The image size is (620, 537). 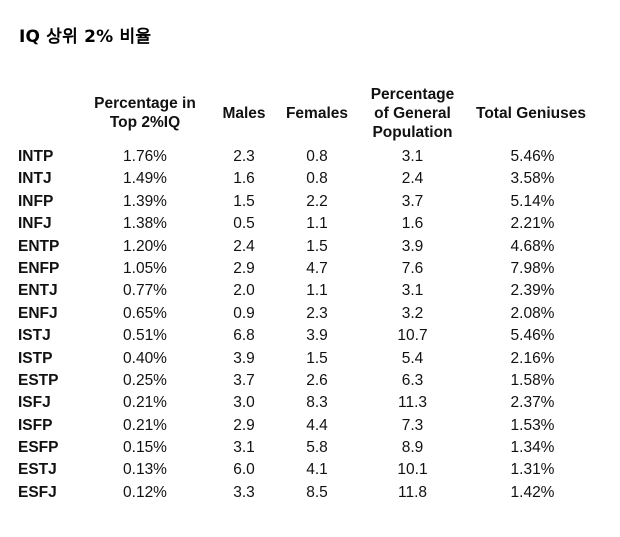 What do you see at coordinates (412, 113) in the screenshot?
I see `header-percentage-general-population: Percentage of General Population` at bounding box center [412, 113].